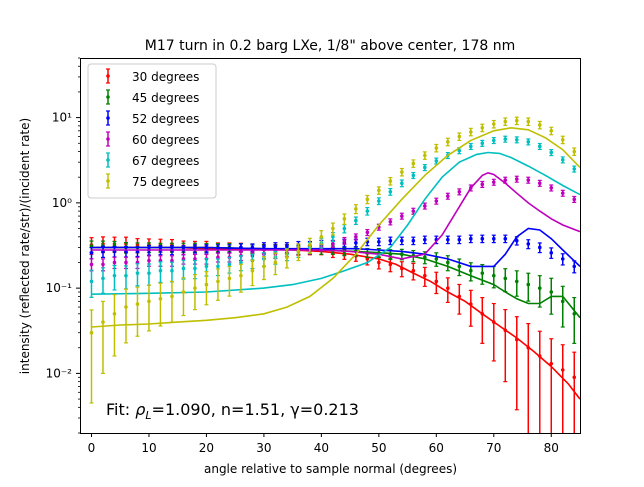  I want to click on x-tick-label: 80, so click(551, 448).